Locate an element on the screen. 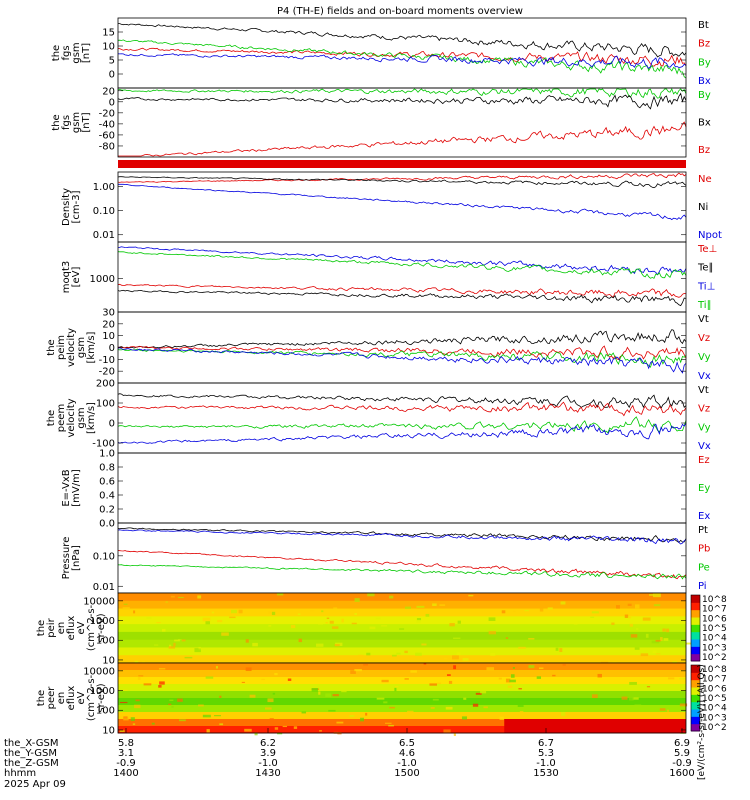 Image resolution: width=750 pixels, height=800 pixels. legend-Pi: Pi is located at coordinates (702, 586).